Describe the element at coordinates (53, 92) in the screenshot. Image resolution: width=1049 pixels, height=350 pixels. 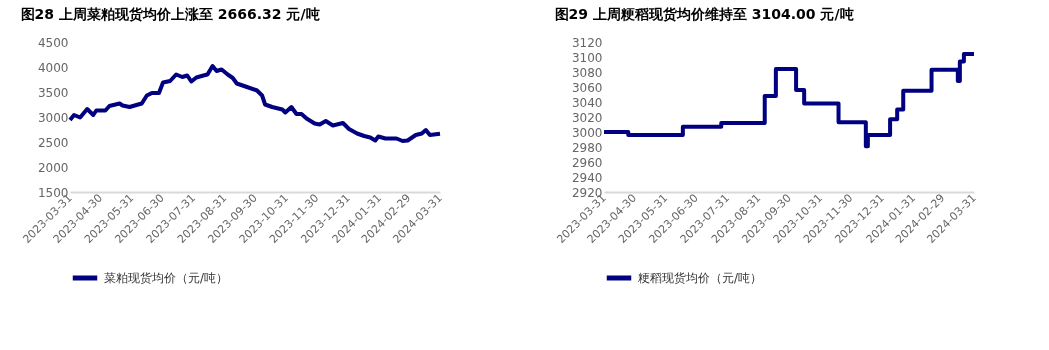
I see `y-tick-label: 3500` at that location.